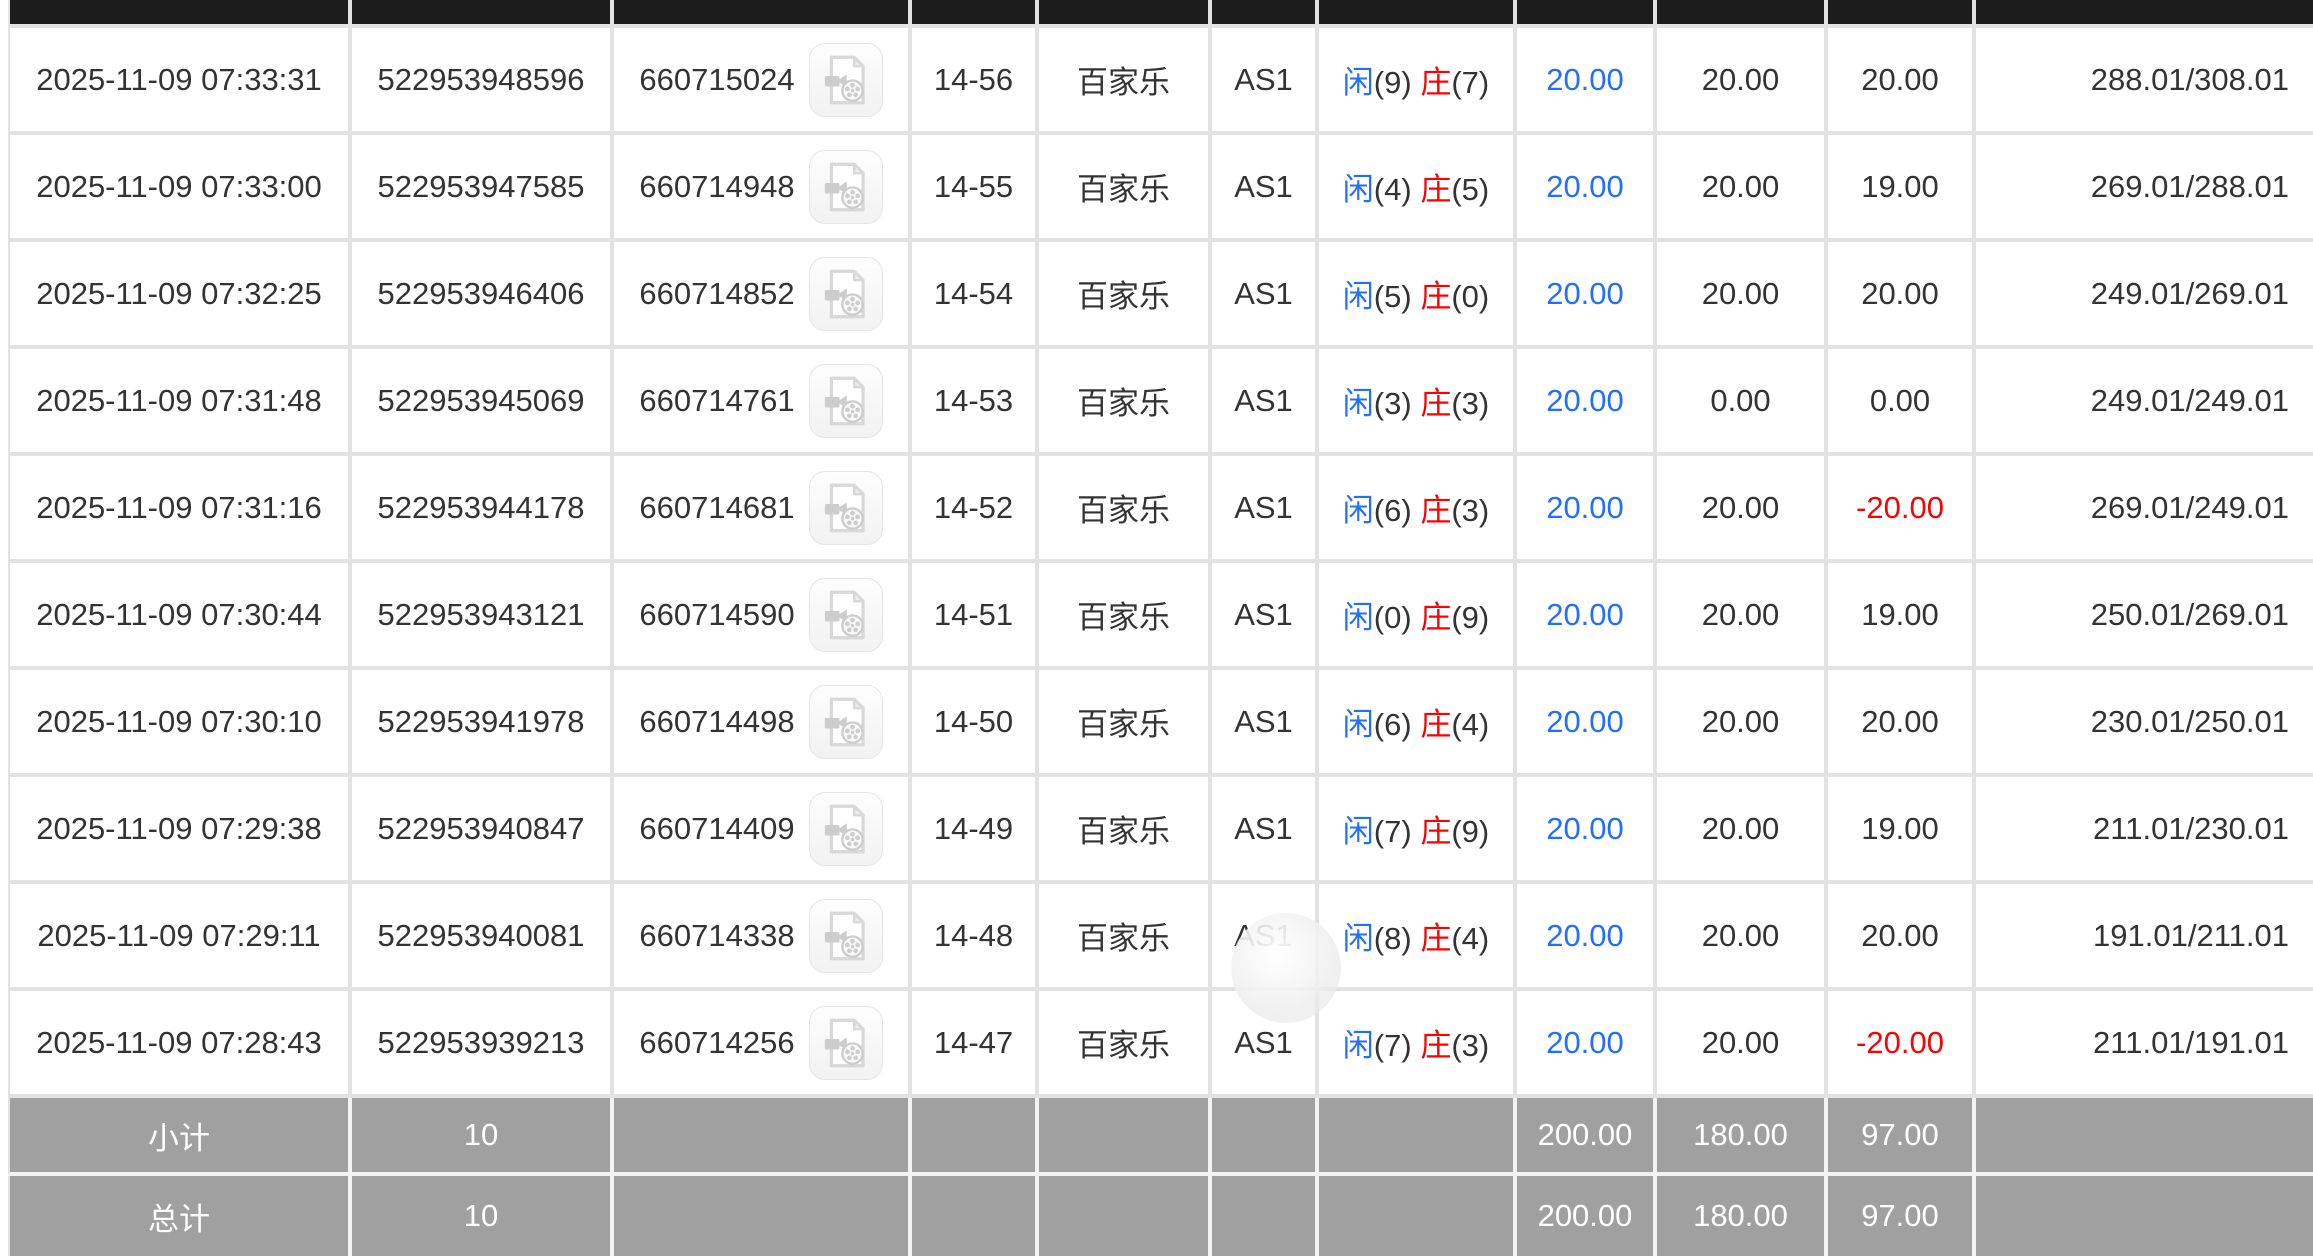  I want to click on cell-time: 2025-11-09 07:31:48, so click(180, 402).